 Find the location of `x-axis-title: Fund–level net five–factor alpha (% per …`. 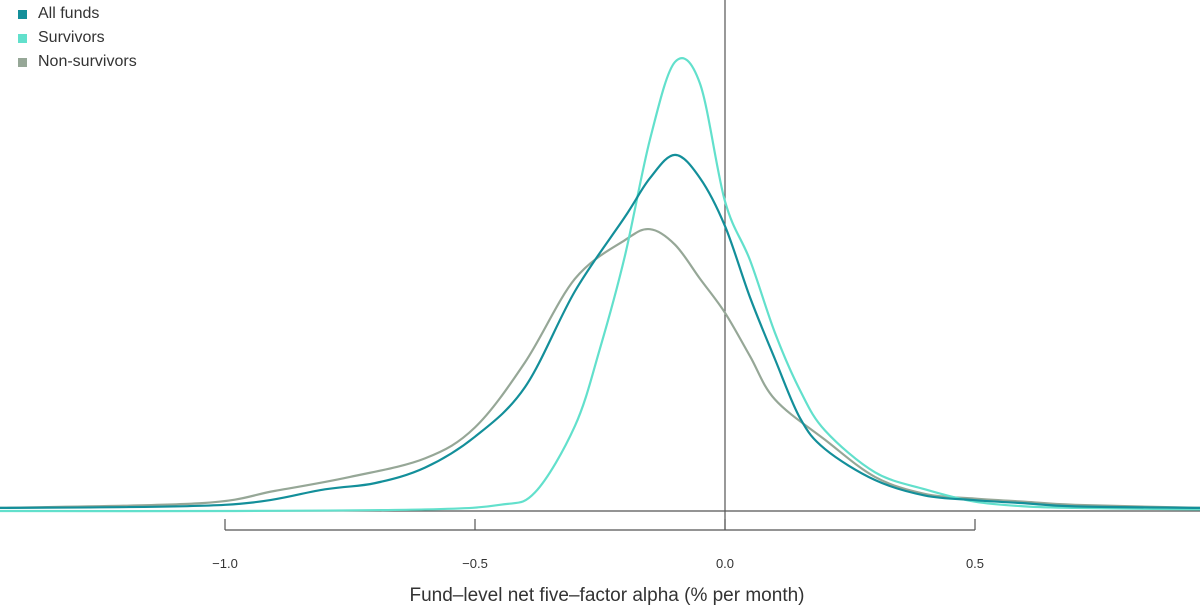

x-axis-title: Fund–level net five–factor alpha (% per … is located at coordinates (607, 595).